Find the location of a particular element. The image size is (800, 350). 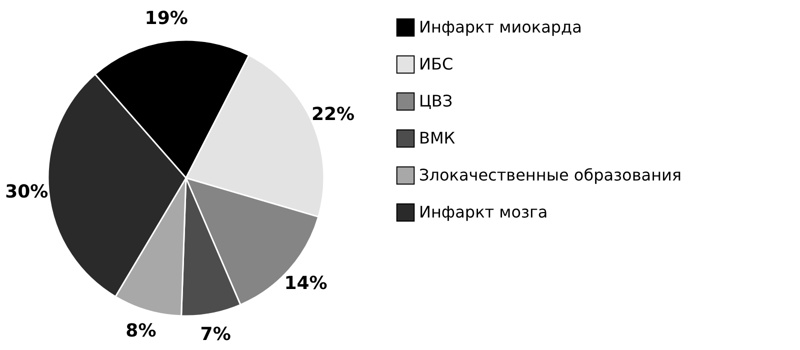

data-label: 19% is located at coordinates (166, 19).